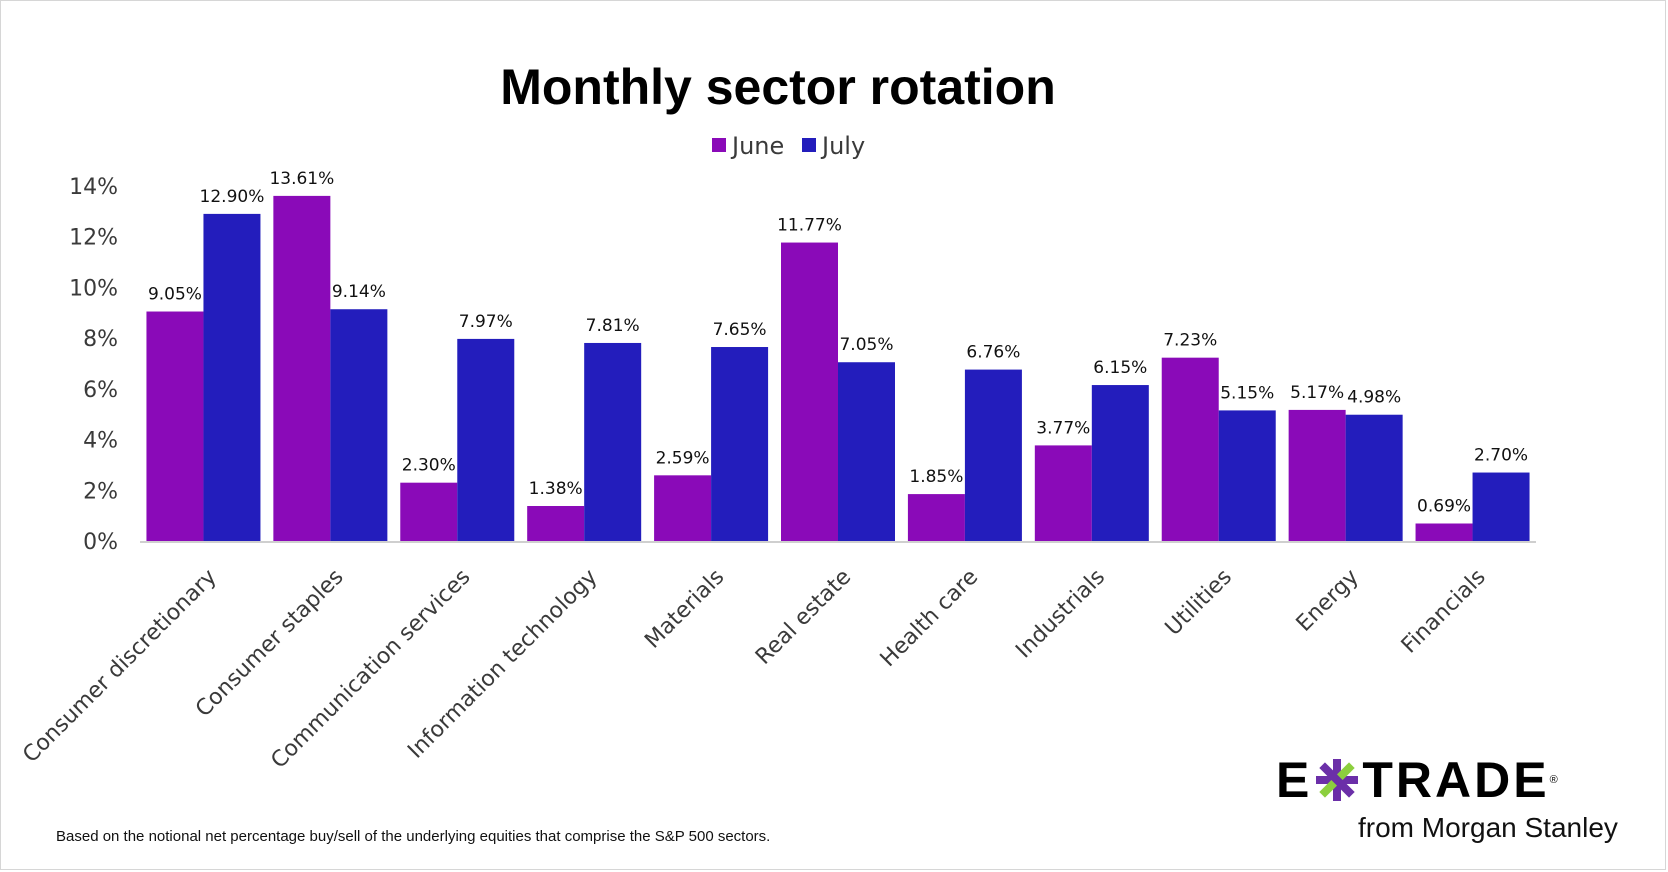 This screenshot has width=1668, height=872. What do you see at coordinates (100, 542) in the screenshot?
I see `y-tick-label: 0%` at bounding box center [100, 542].